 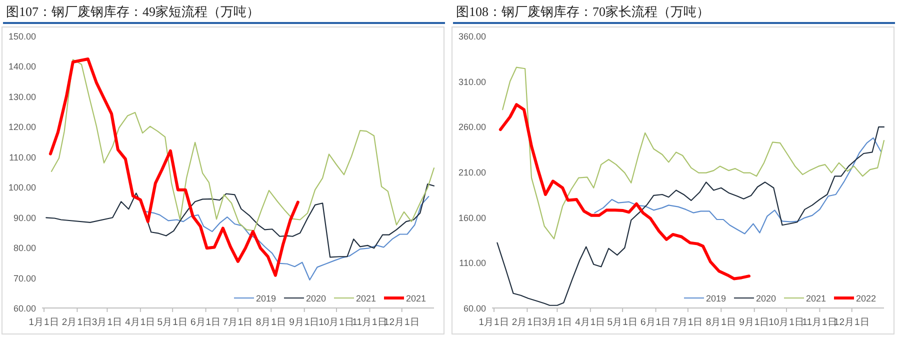 I want to click on y-tick-label: 150.00, so click(x=22, y=37).